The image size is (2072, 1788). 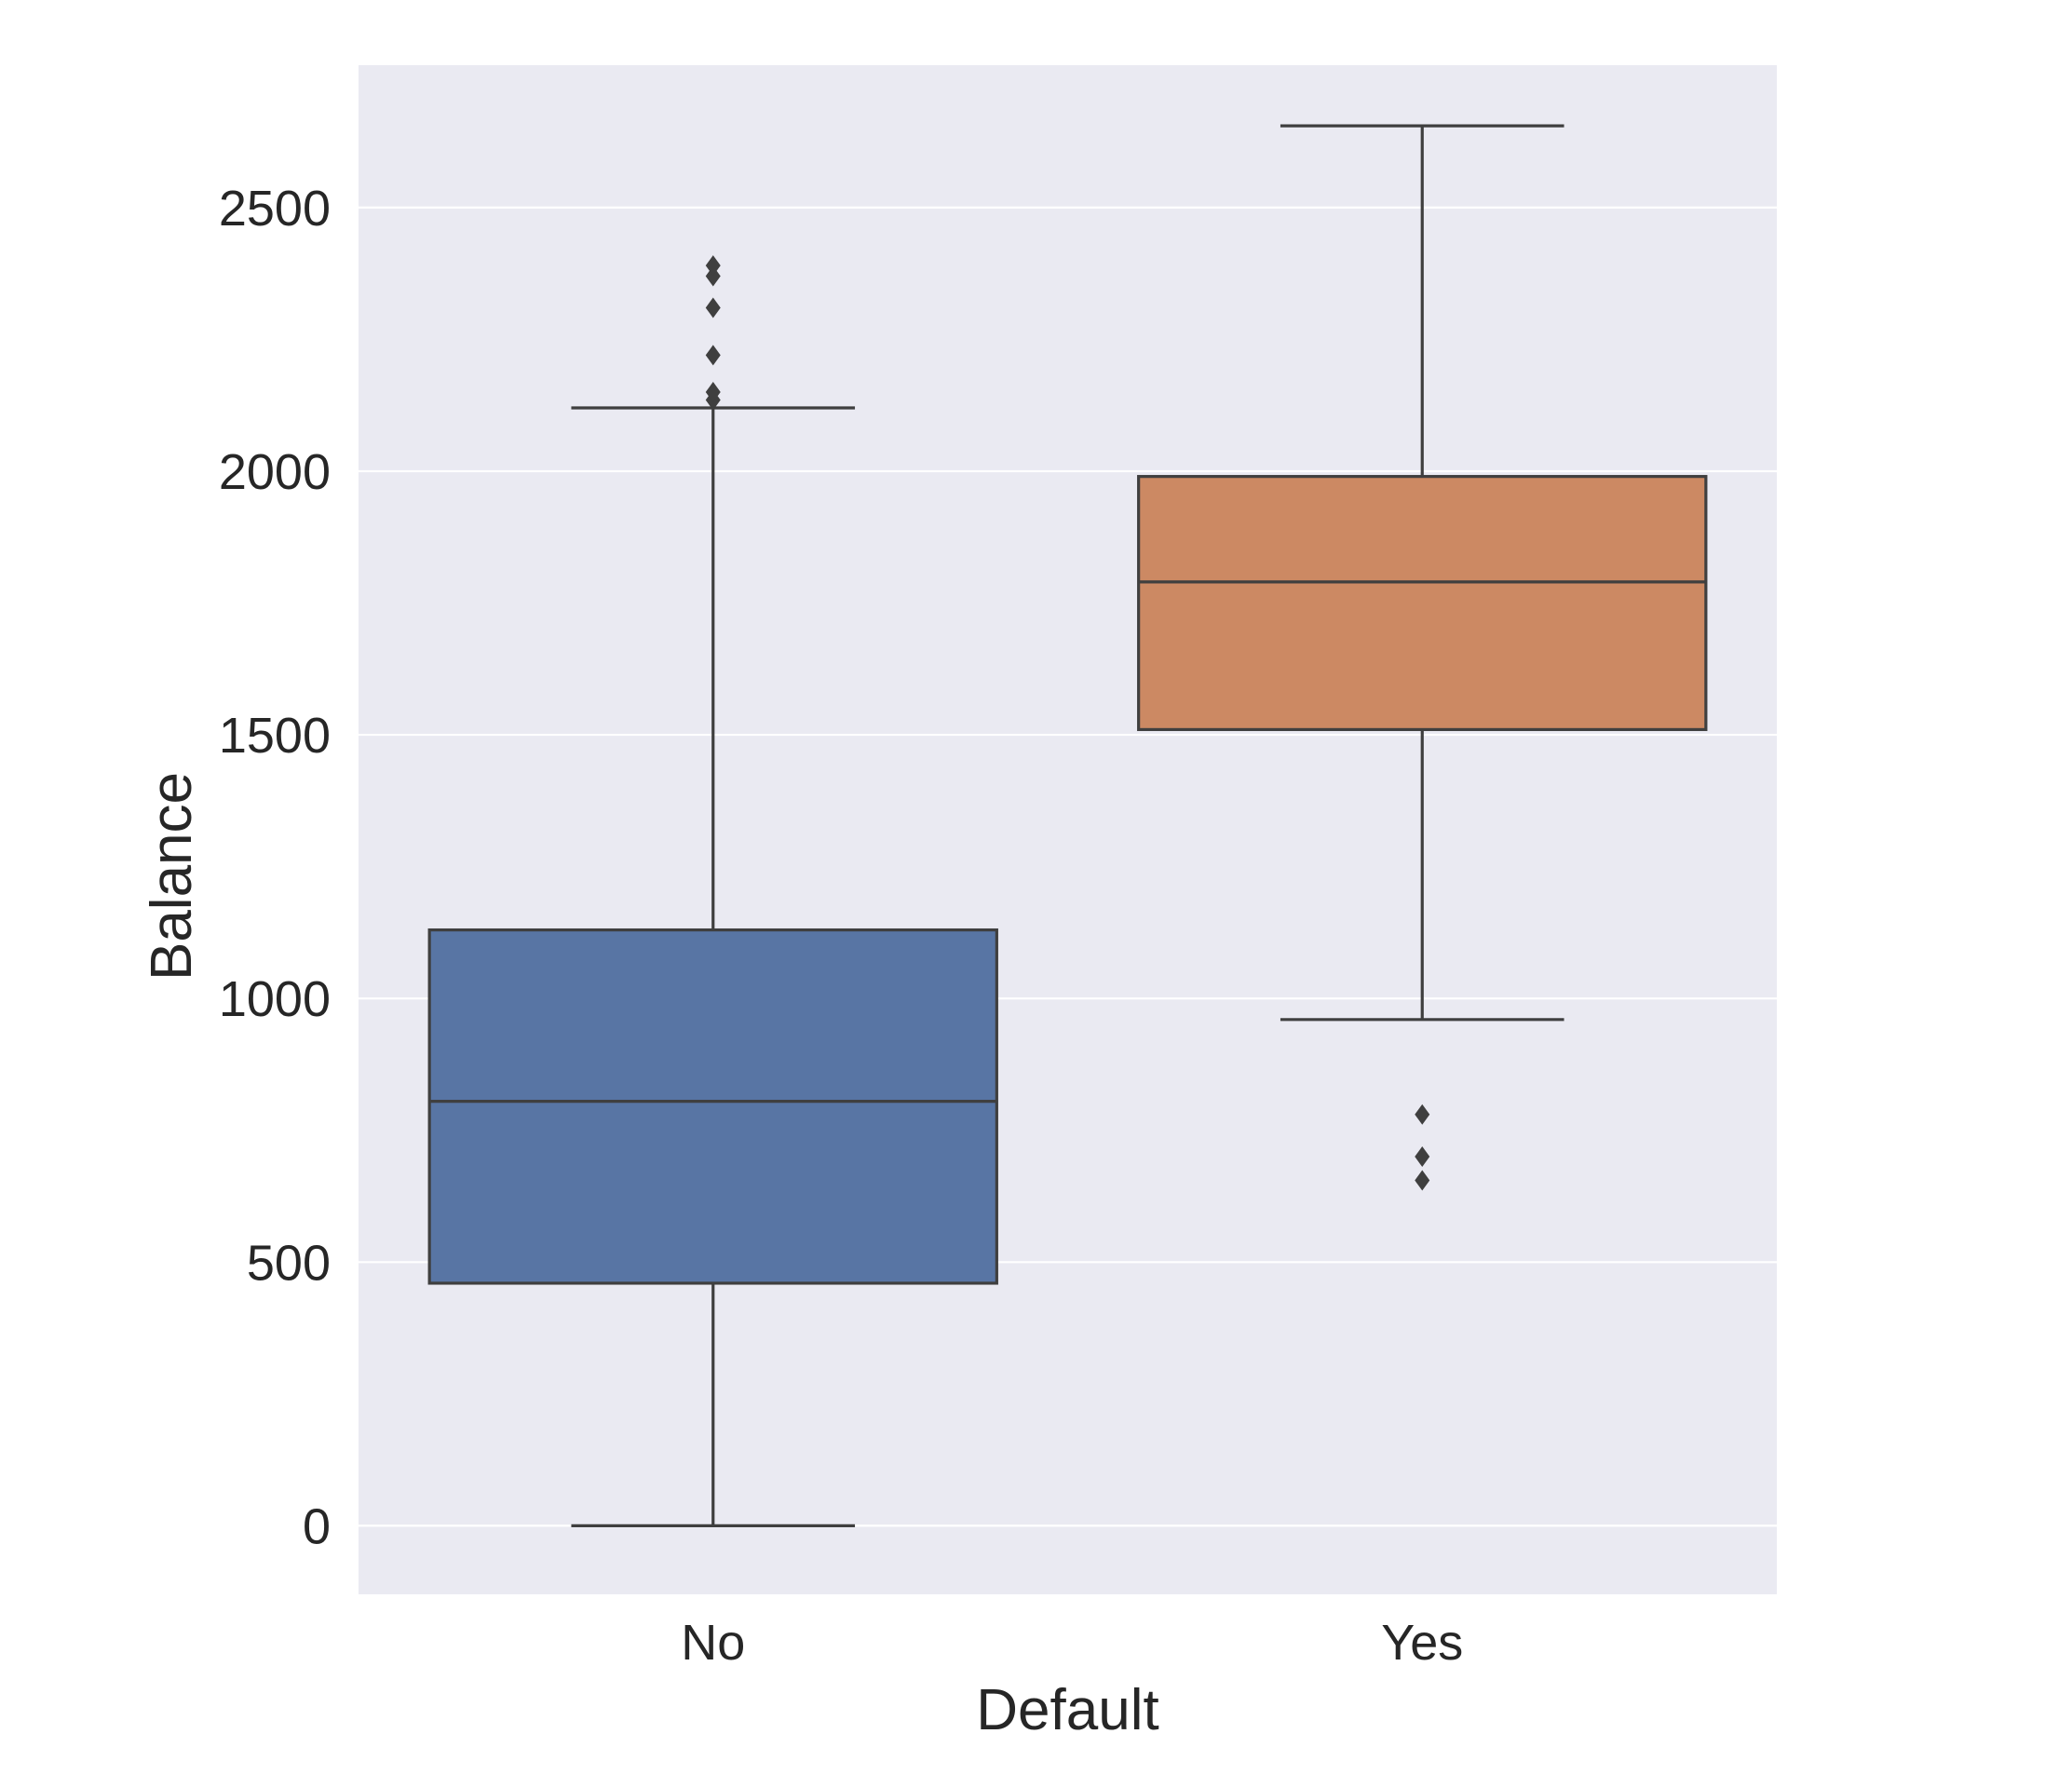 I want to click on y-tick-label: 2500, so click(x=275, y=209).